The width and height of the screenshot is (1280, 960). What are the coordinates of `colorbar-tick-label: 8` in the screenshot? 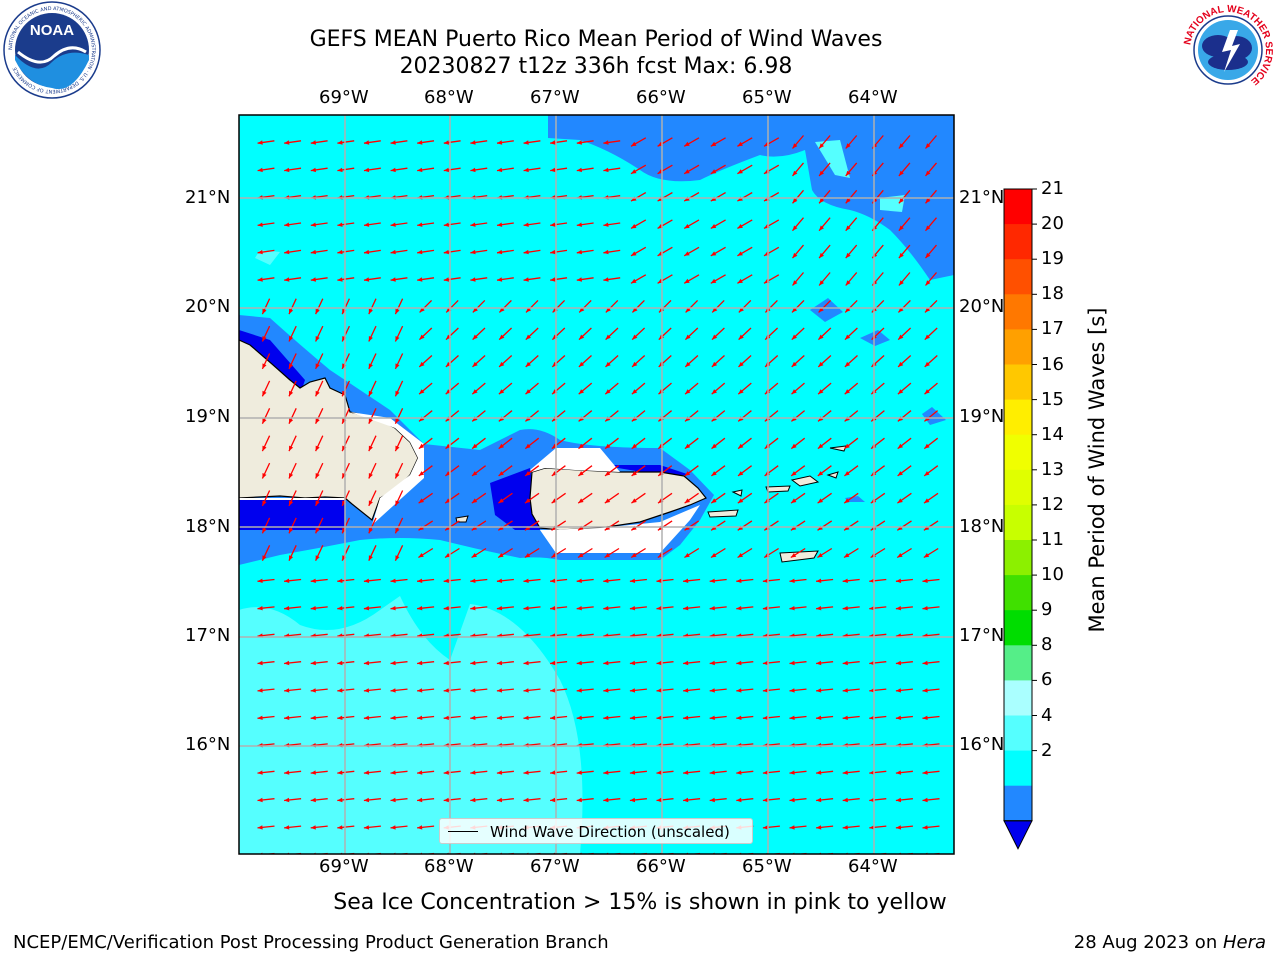 It's located at (1047, 645).